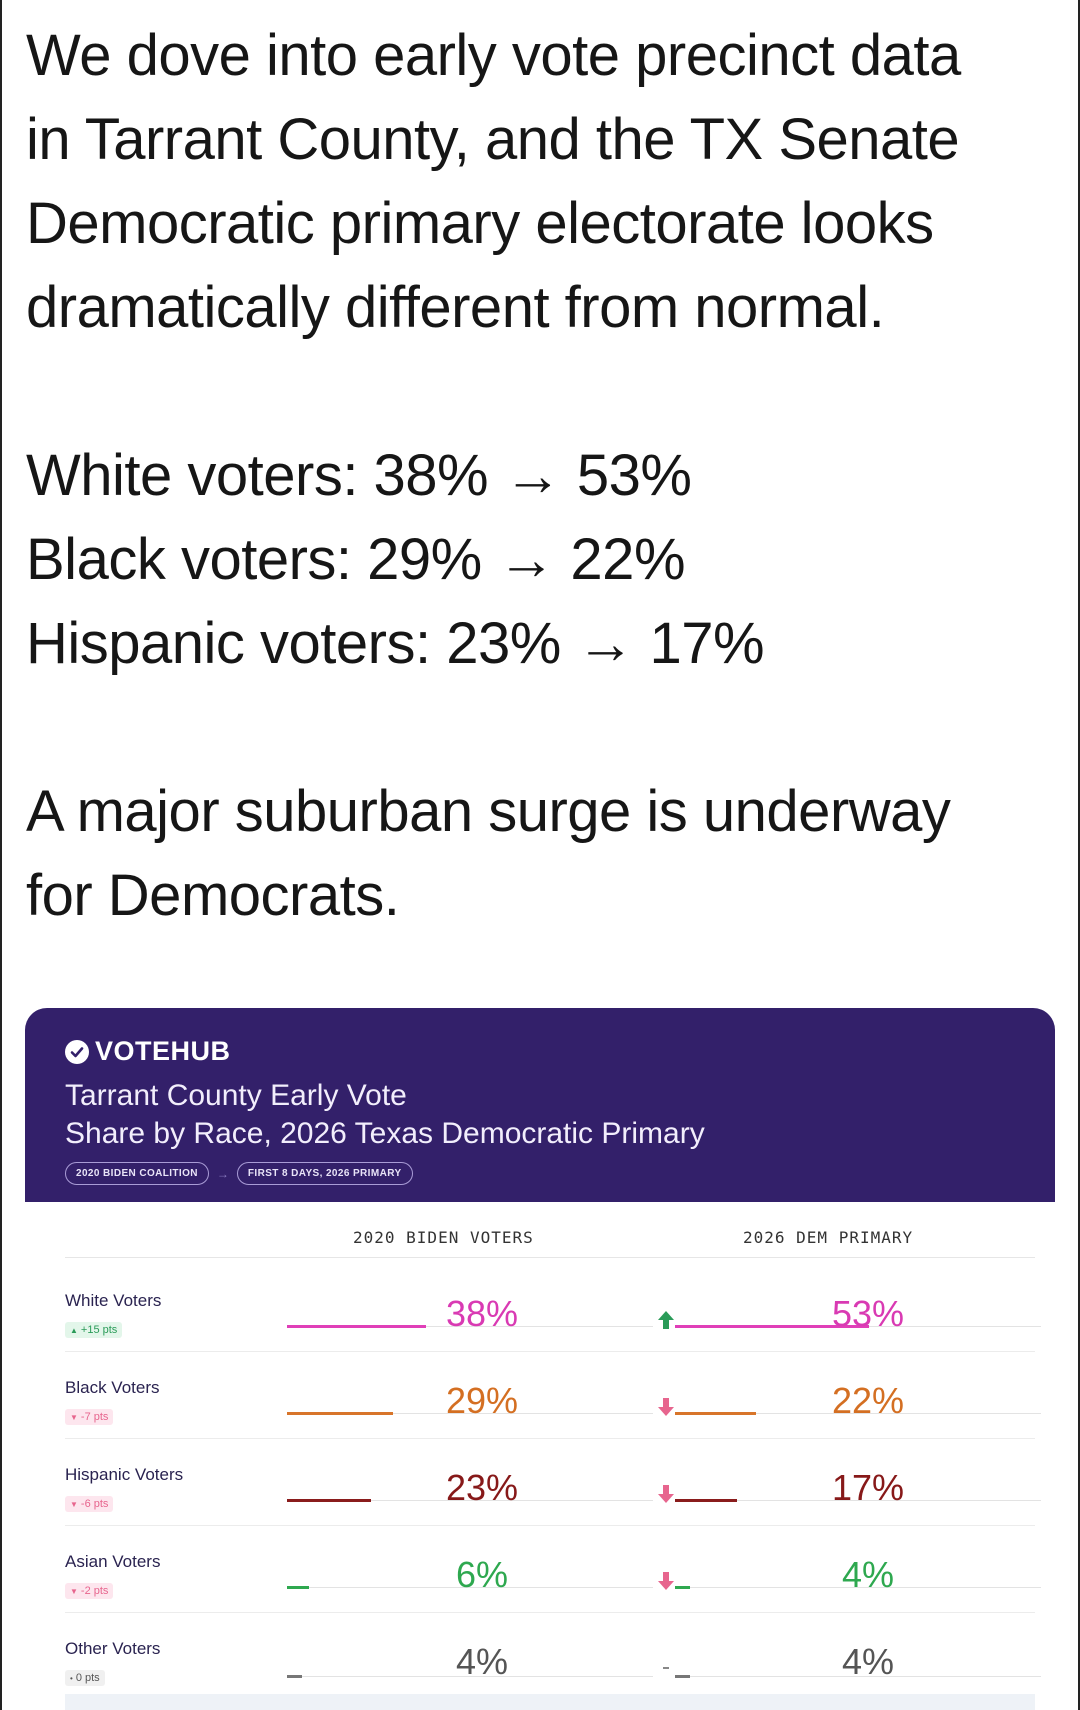  Describe the element at coordinates (868, 1487) in the screenshot. I see `share-value-2026: 17%` at that location.